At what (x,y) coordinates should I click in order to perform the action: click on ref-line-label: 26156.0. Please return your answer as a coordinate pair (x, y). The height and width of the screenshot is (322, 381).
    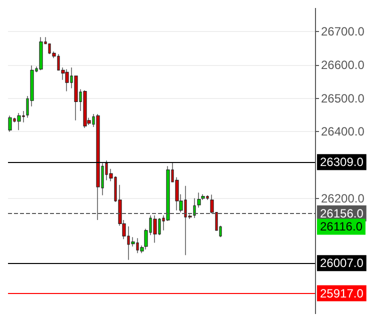
    Looking at the image, I should click on (342, 213).